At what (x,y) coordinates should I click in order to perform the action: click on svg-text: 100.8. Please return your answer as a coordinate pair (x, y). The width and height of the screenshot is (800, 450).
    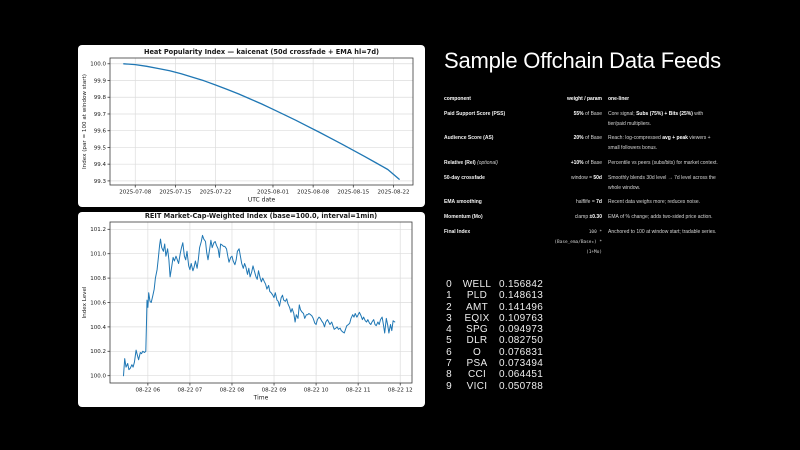
    Looking at the image, I should click on (98, 279).